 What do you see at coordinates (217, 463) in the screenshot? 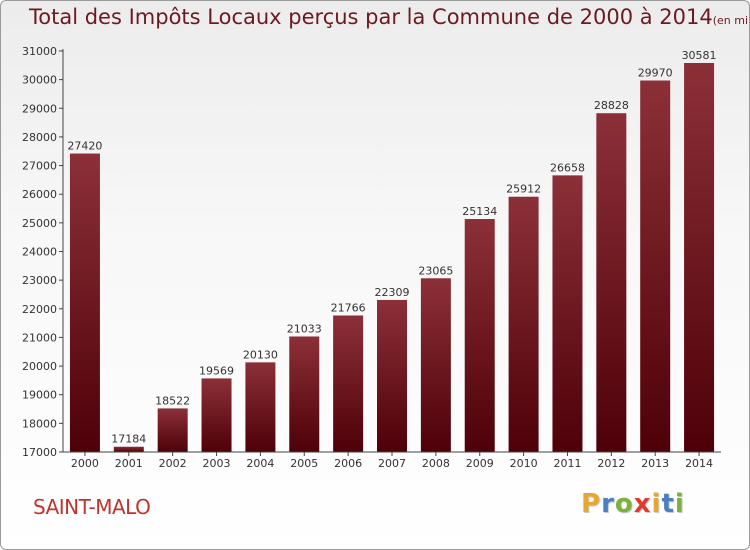
I see `x-tick-label: 2003` at bounding box center [217, 463].